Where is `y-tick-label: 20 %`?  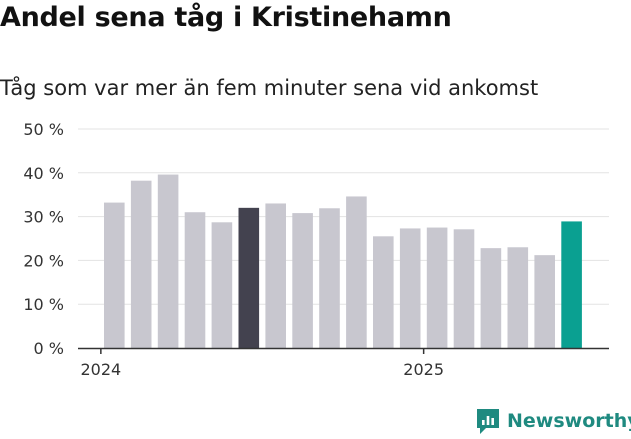
y-tick-label: 20 % is located at coordinates (43, 260).